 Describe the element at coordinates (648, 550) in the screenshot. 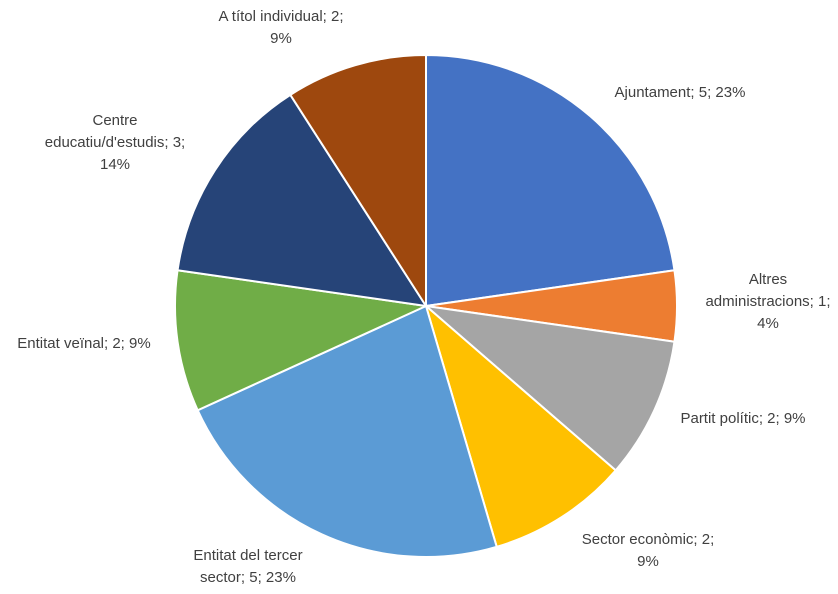

I see `slice-label: Sector econòmic; 2; 9%` at that location.